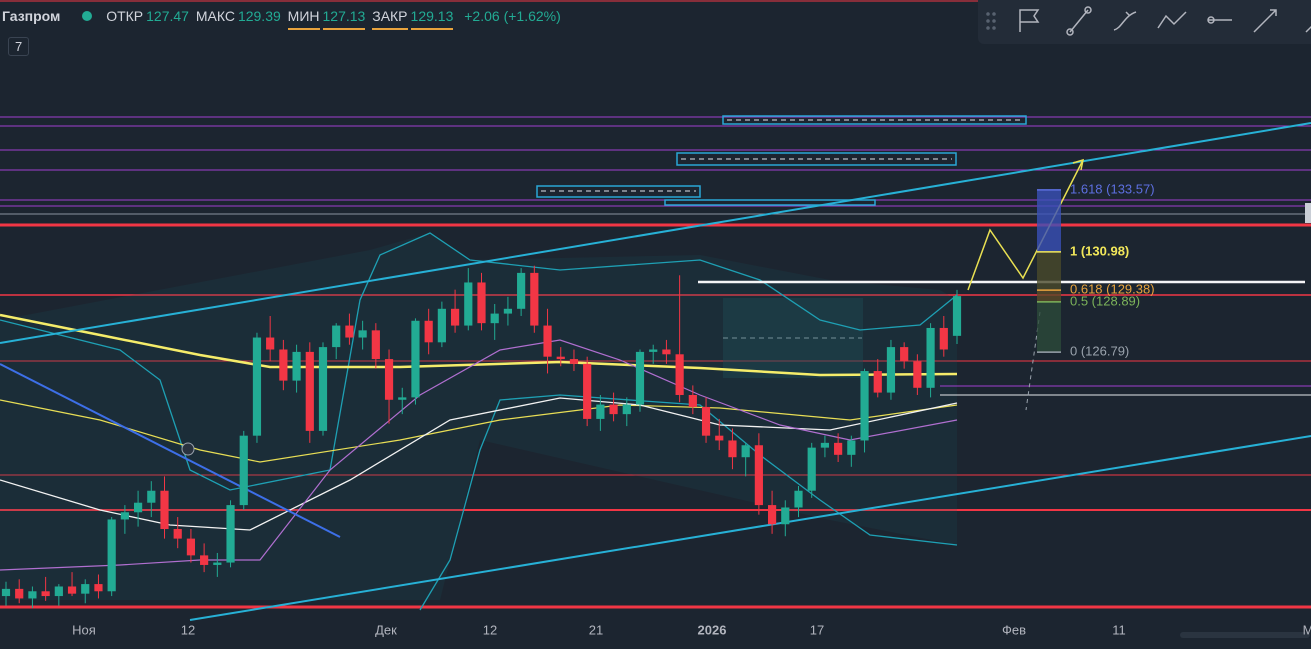  I want to click on open-label: ОТКР, so click(125, 16).